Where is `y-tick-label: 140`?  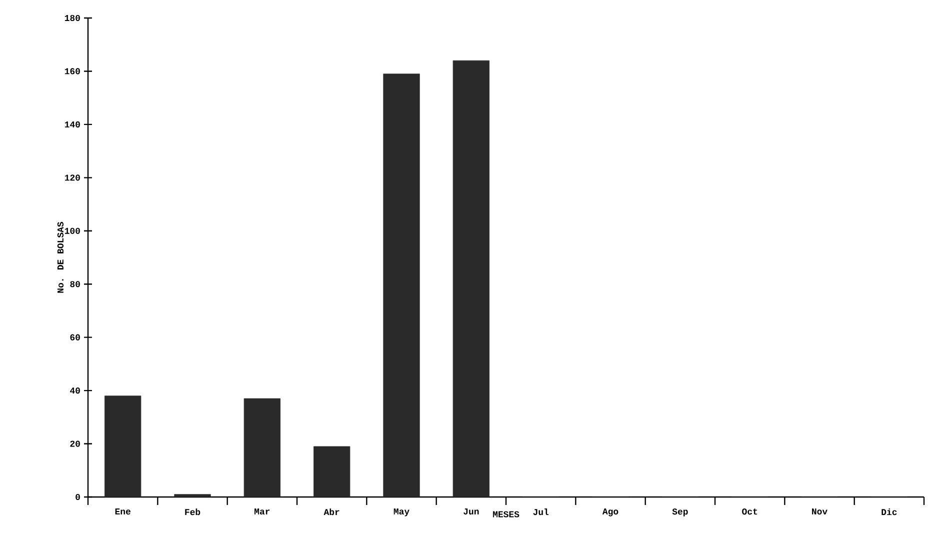 y-tick-label: 140 is located at coordinates (72, 124).